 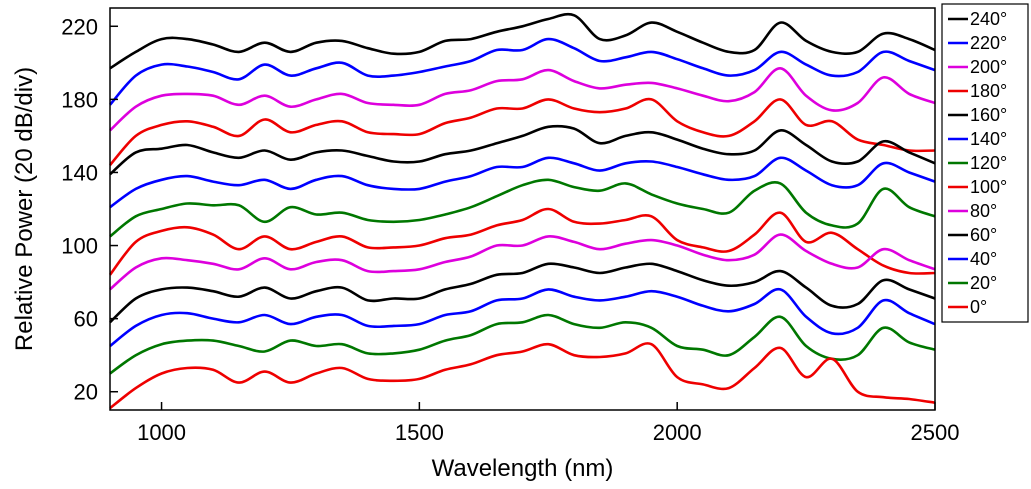 I want to click on y-axis-label: Relative Power (20 dB/div), so click(x=24, y=209).